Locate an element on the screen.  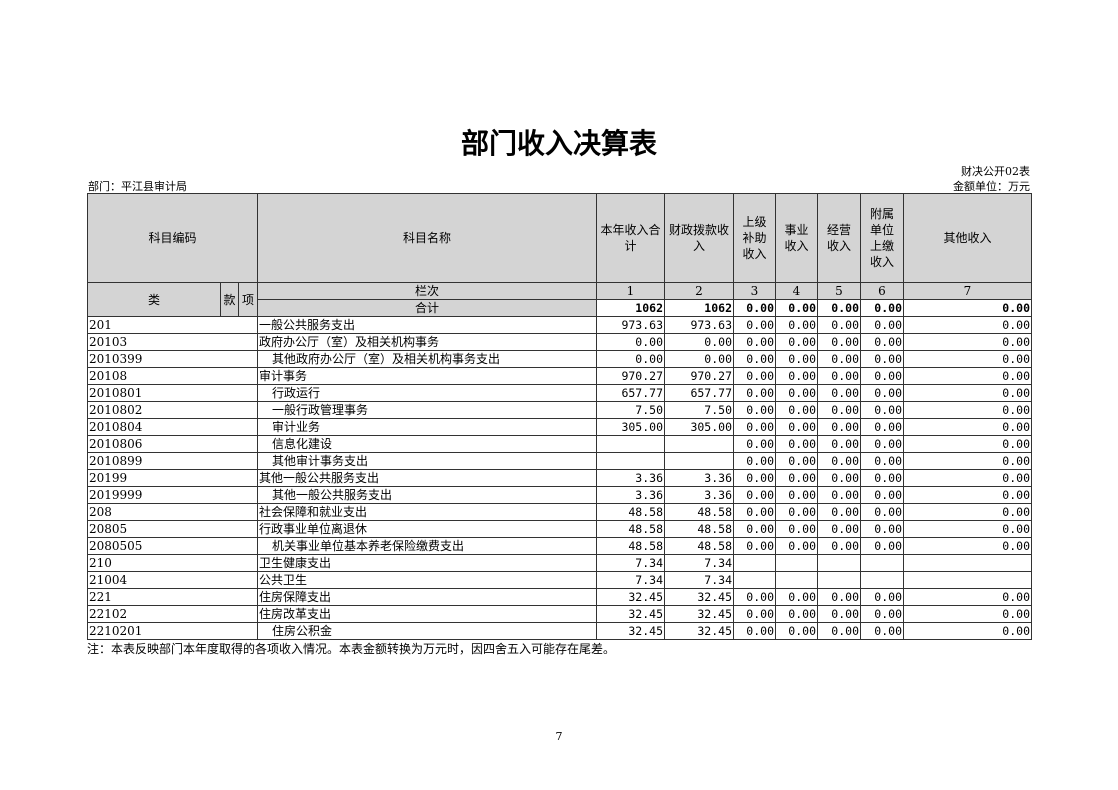
row-code: 2210201 is located at coordinates (172, 631).